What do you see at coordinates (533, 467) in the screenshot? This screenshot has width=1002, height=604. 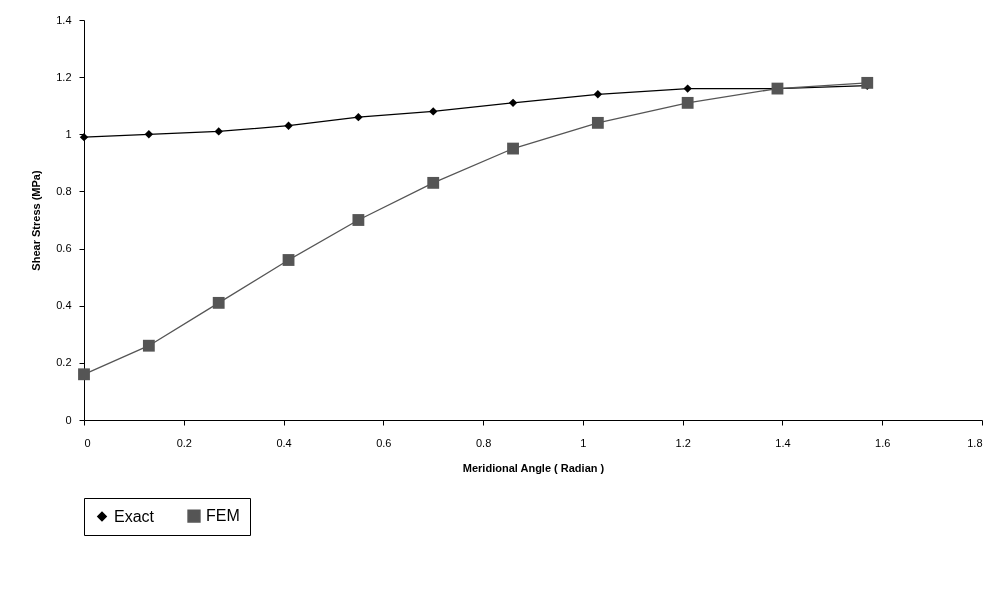 I see `x-axis-title: Meridional Angle ( Radian )` at bounding box center [533, 467].